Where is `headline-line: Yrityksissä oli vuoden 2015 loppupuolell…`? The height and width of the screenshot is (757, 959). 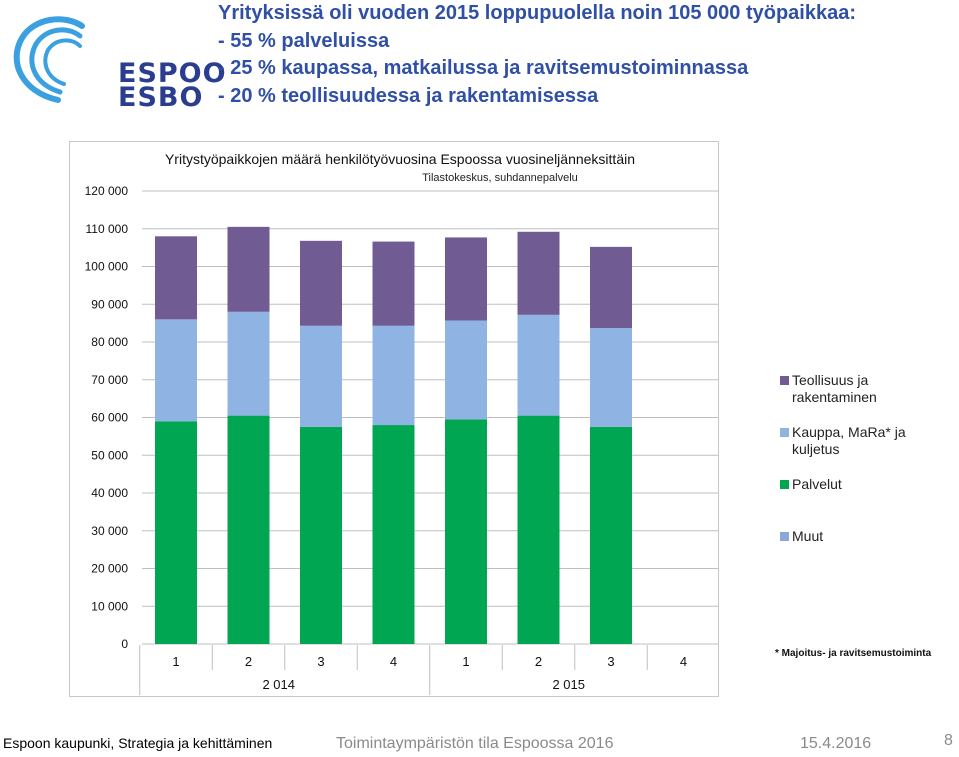 headline-line: Yrityksissä oli vuoden 2015 loppupuolell… is located at coordinates (537, 13).